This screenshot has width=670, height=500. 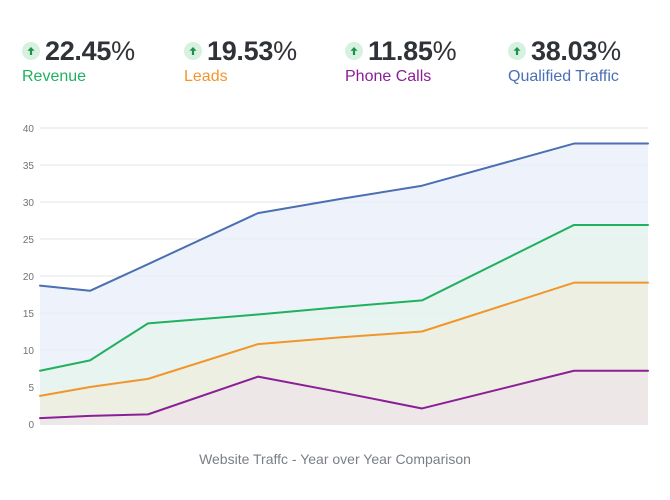 I want to click on kpi-label: Leads, so click(x=206, y=76).